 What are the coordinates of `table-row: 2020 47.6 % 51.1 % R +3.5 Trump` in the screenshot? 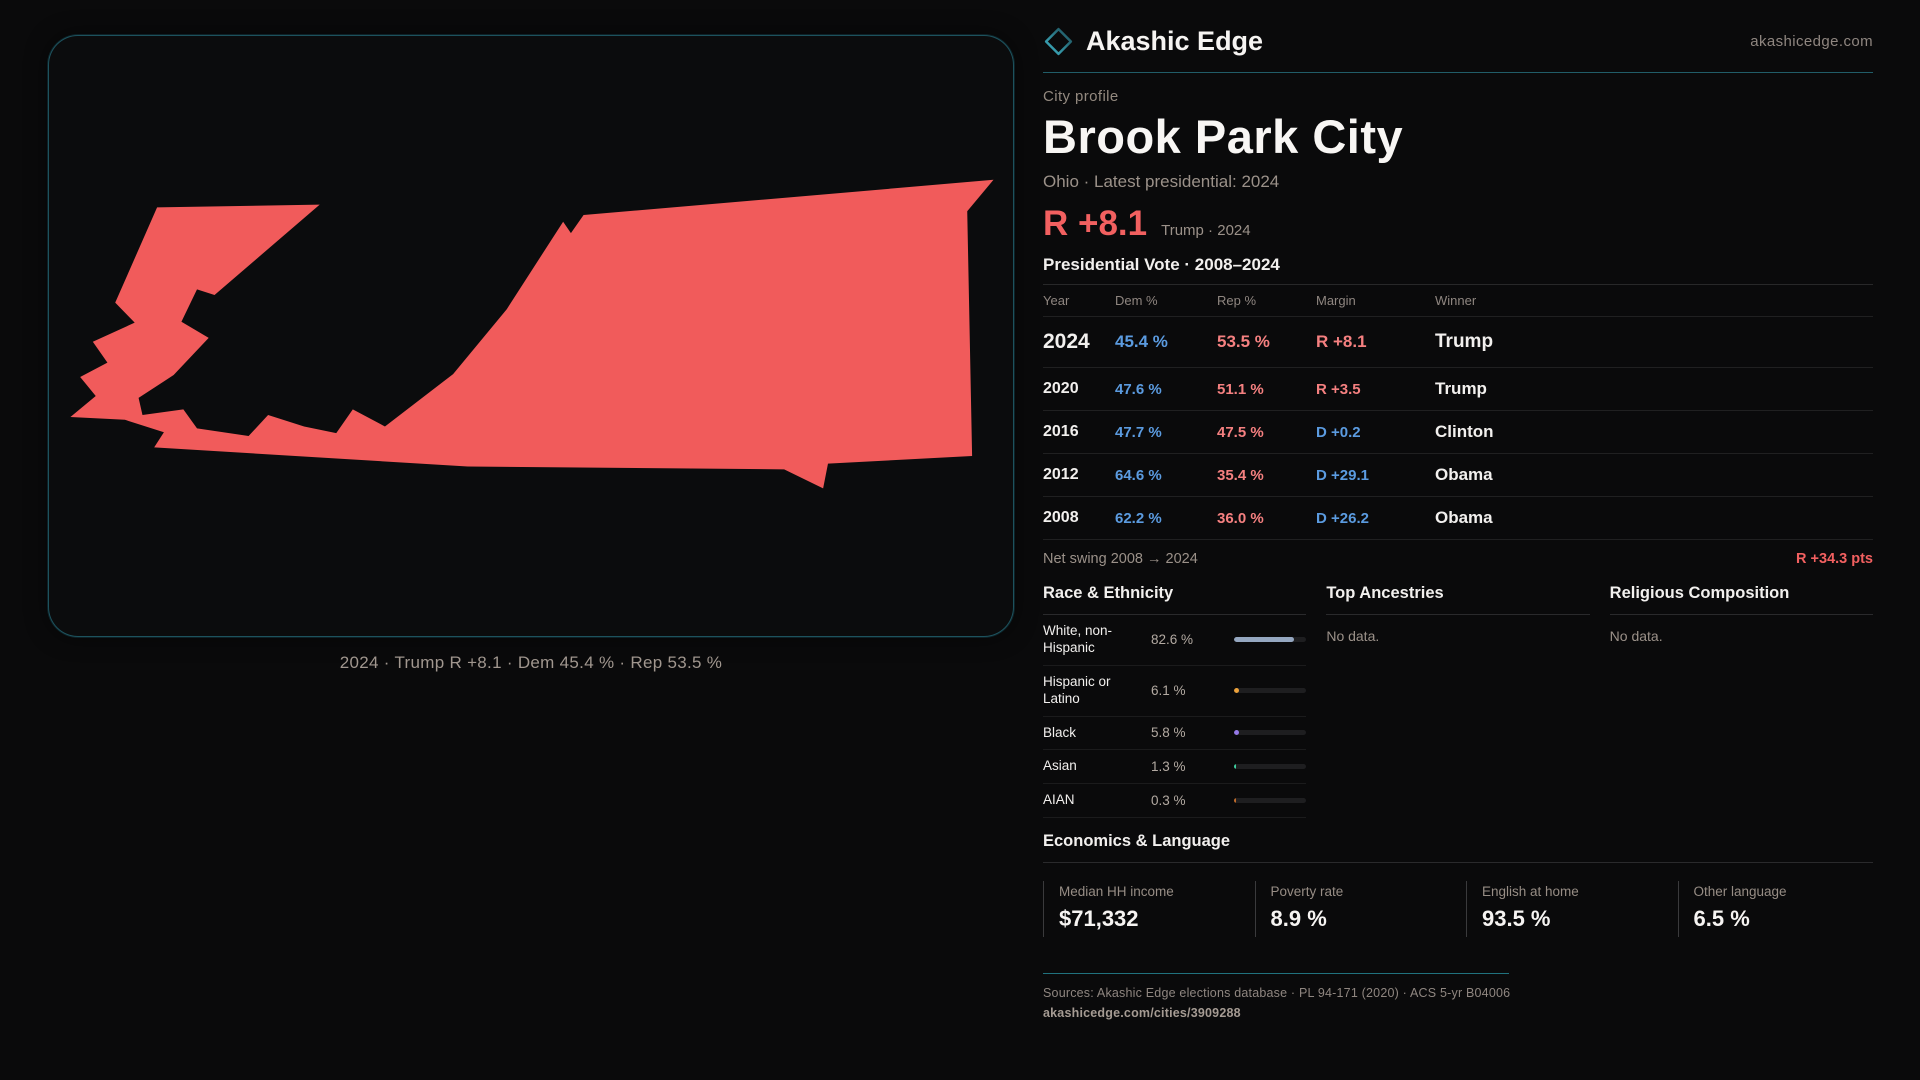 It's located at (1458, 389).